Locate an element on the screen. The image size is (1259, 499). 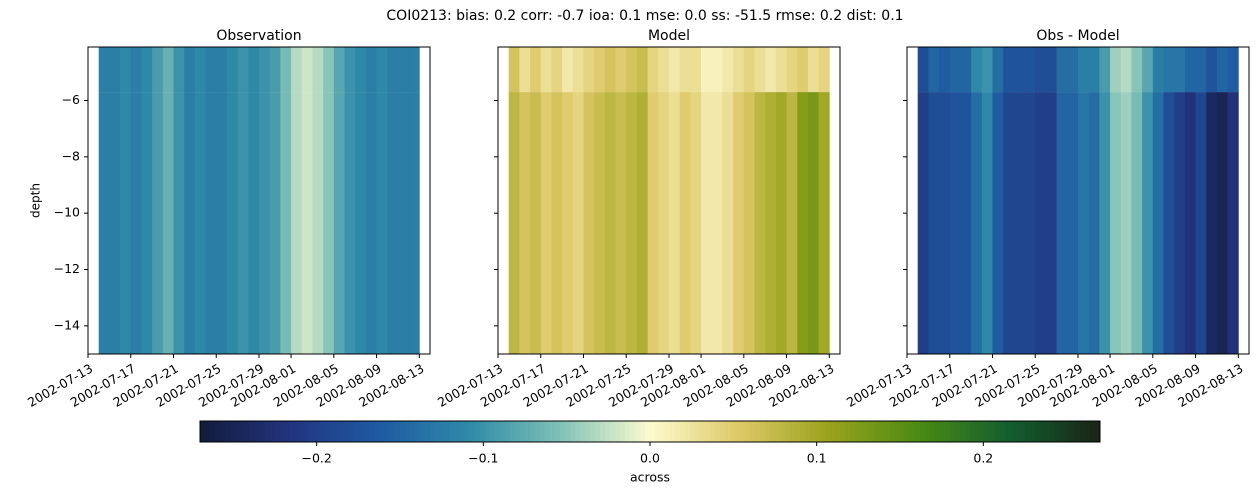
y-tick-label: −6 is located at coordinates (71, 99).